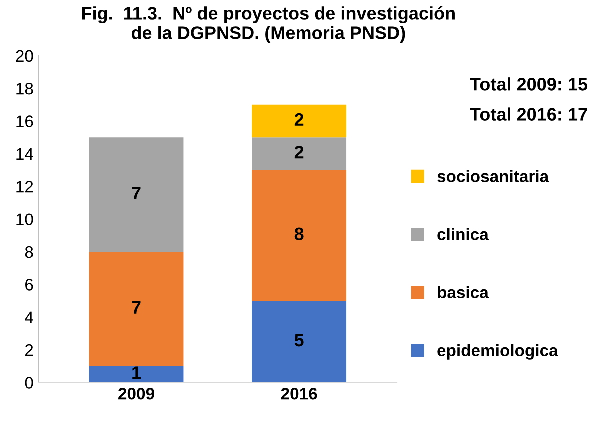 Image resolution: width=597 pixels, height=430 pixels. What do you see at coordinates (25, 220) in the screenshot?
I see `y-tick-label: 10` at bounding box center [25, 220].